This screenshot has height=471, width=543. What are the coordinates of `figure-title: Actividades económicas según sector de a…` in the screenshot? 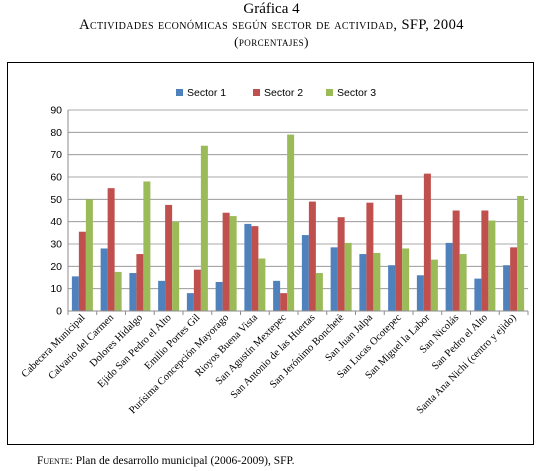 It's located at (271, 25).